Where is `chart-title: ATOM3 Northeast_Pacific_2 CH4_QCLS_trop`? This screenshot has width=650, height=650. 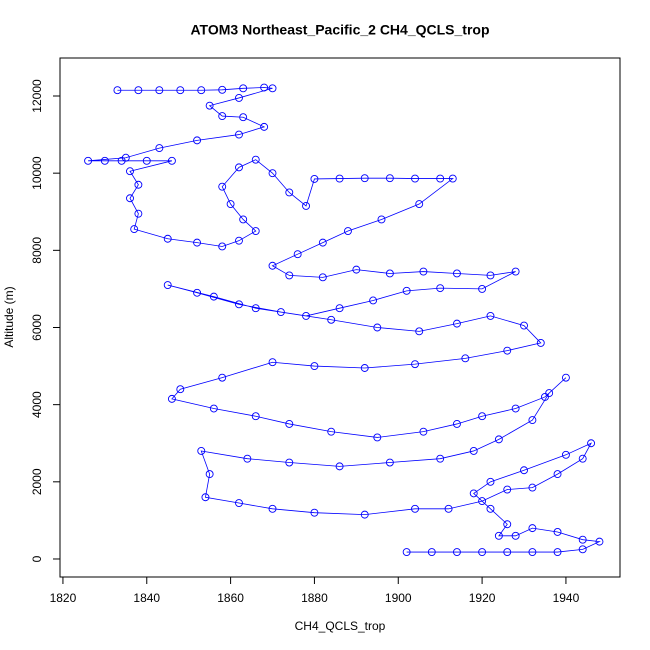 chart-title: ATOM3 Northeast_Pacific_2 CH4_QCLS_trop is located at coordinates (339, 30).